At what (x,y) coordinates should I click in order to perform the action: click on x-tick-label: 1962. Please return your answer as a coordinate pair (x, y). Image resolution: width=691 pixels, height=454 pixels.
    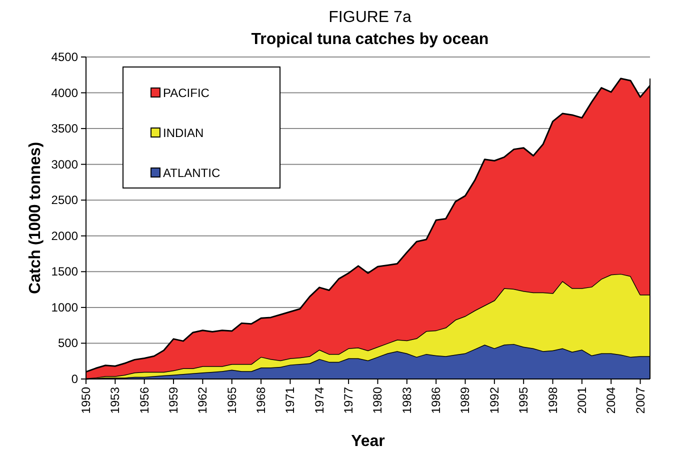
    Looking at the image, I should click on (203, 400).